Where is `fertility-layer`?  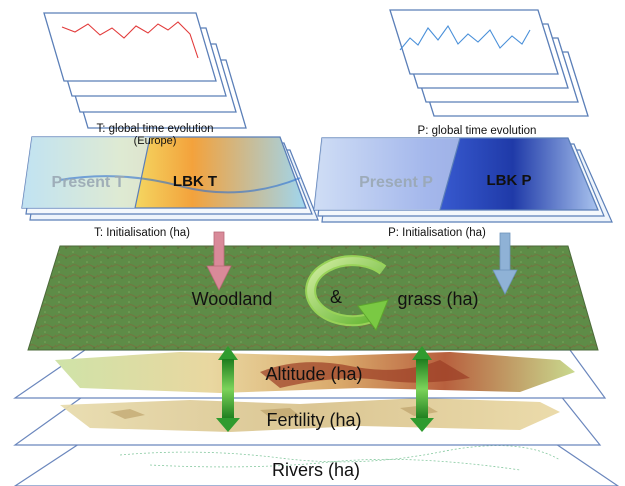 fertility-layer is located at coordinates (307, 420).